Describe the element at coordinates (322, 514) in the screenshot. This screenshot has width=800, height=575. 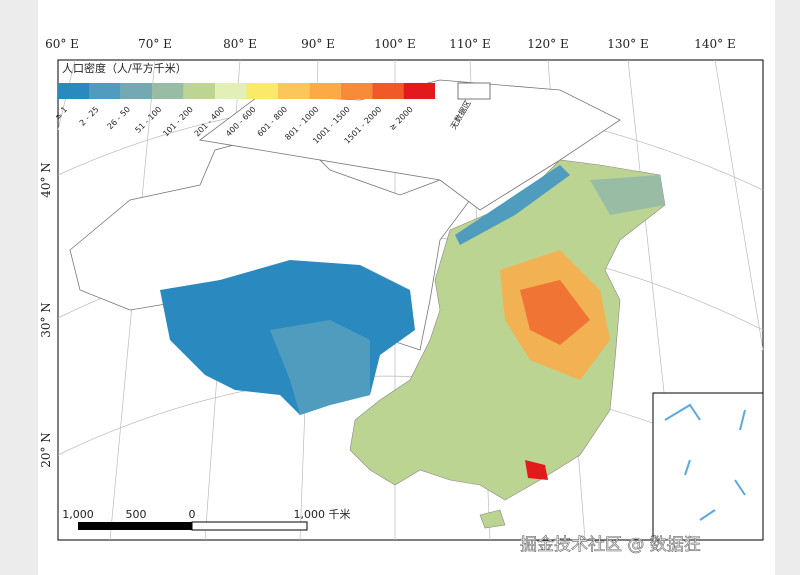
I see `scale-label: 1,000 千米` at that location.